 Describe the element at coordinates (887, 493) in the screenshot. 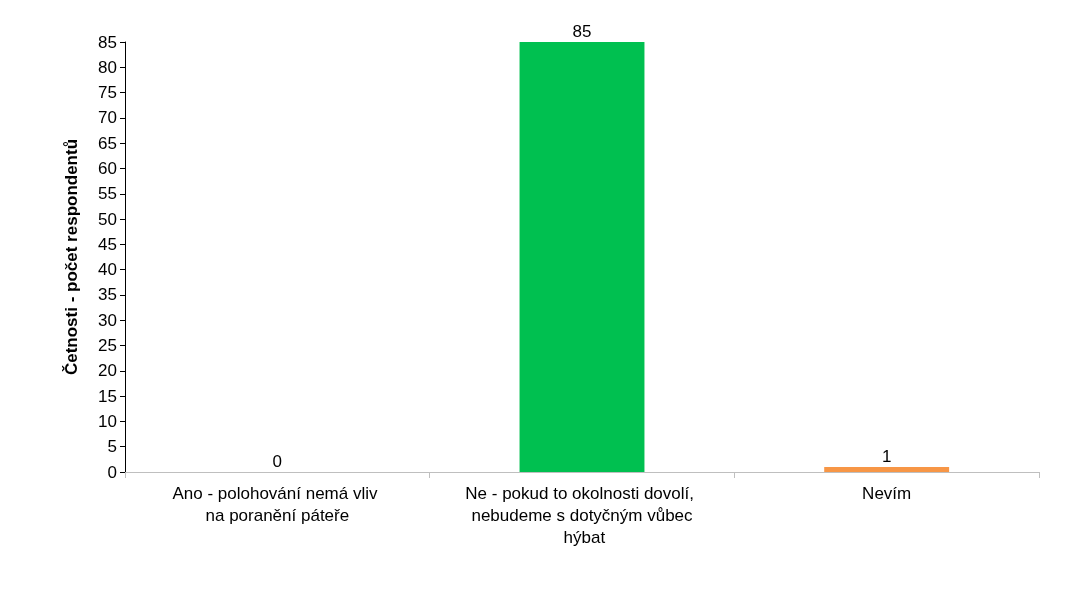

I see `x-tick-label: Nevím` at that location.